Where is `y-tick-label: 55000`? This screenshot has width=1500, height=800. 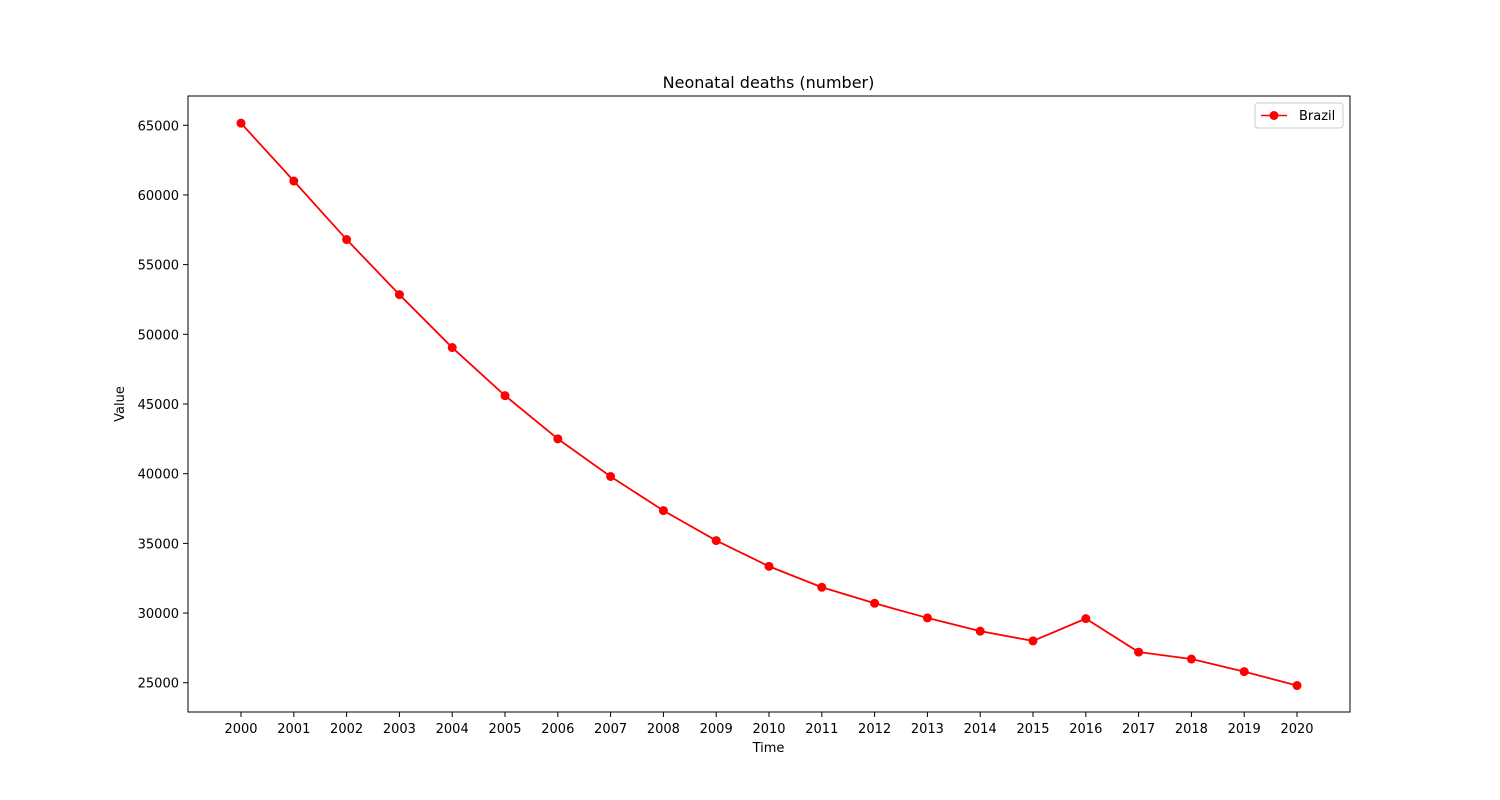
y-tick-label: 55000 is located at coordinates (158, 266).